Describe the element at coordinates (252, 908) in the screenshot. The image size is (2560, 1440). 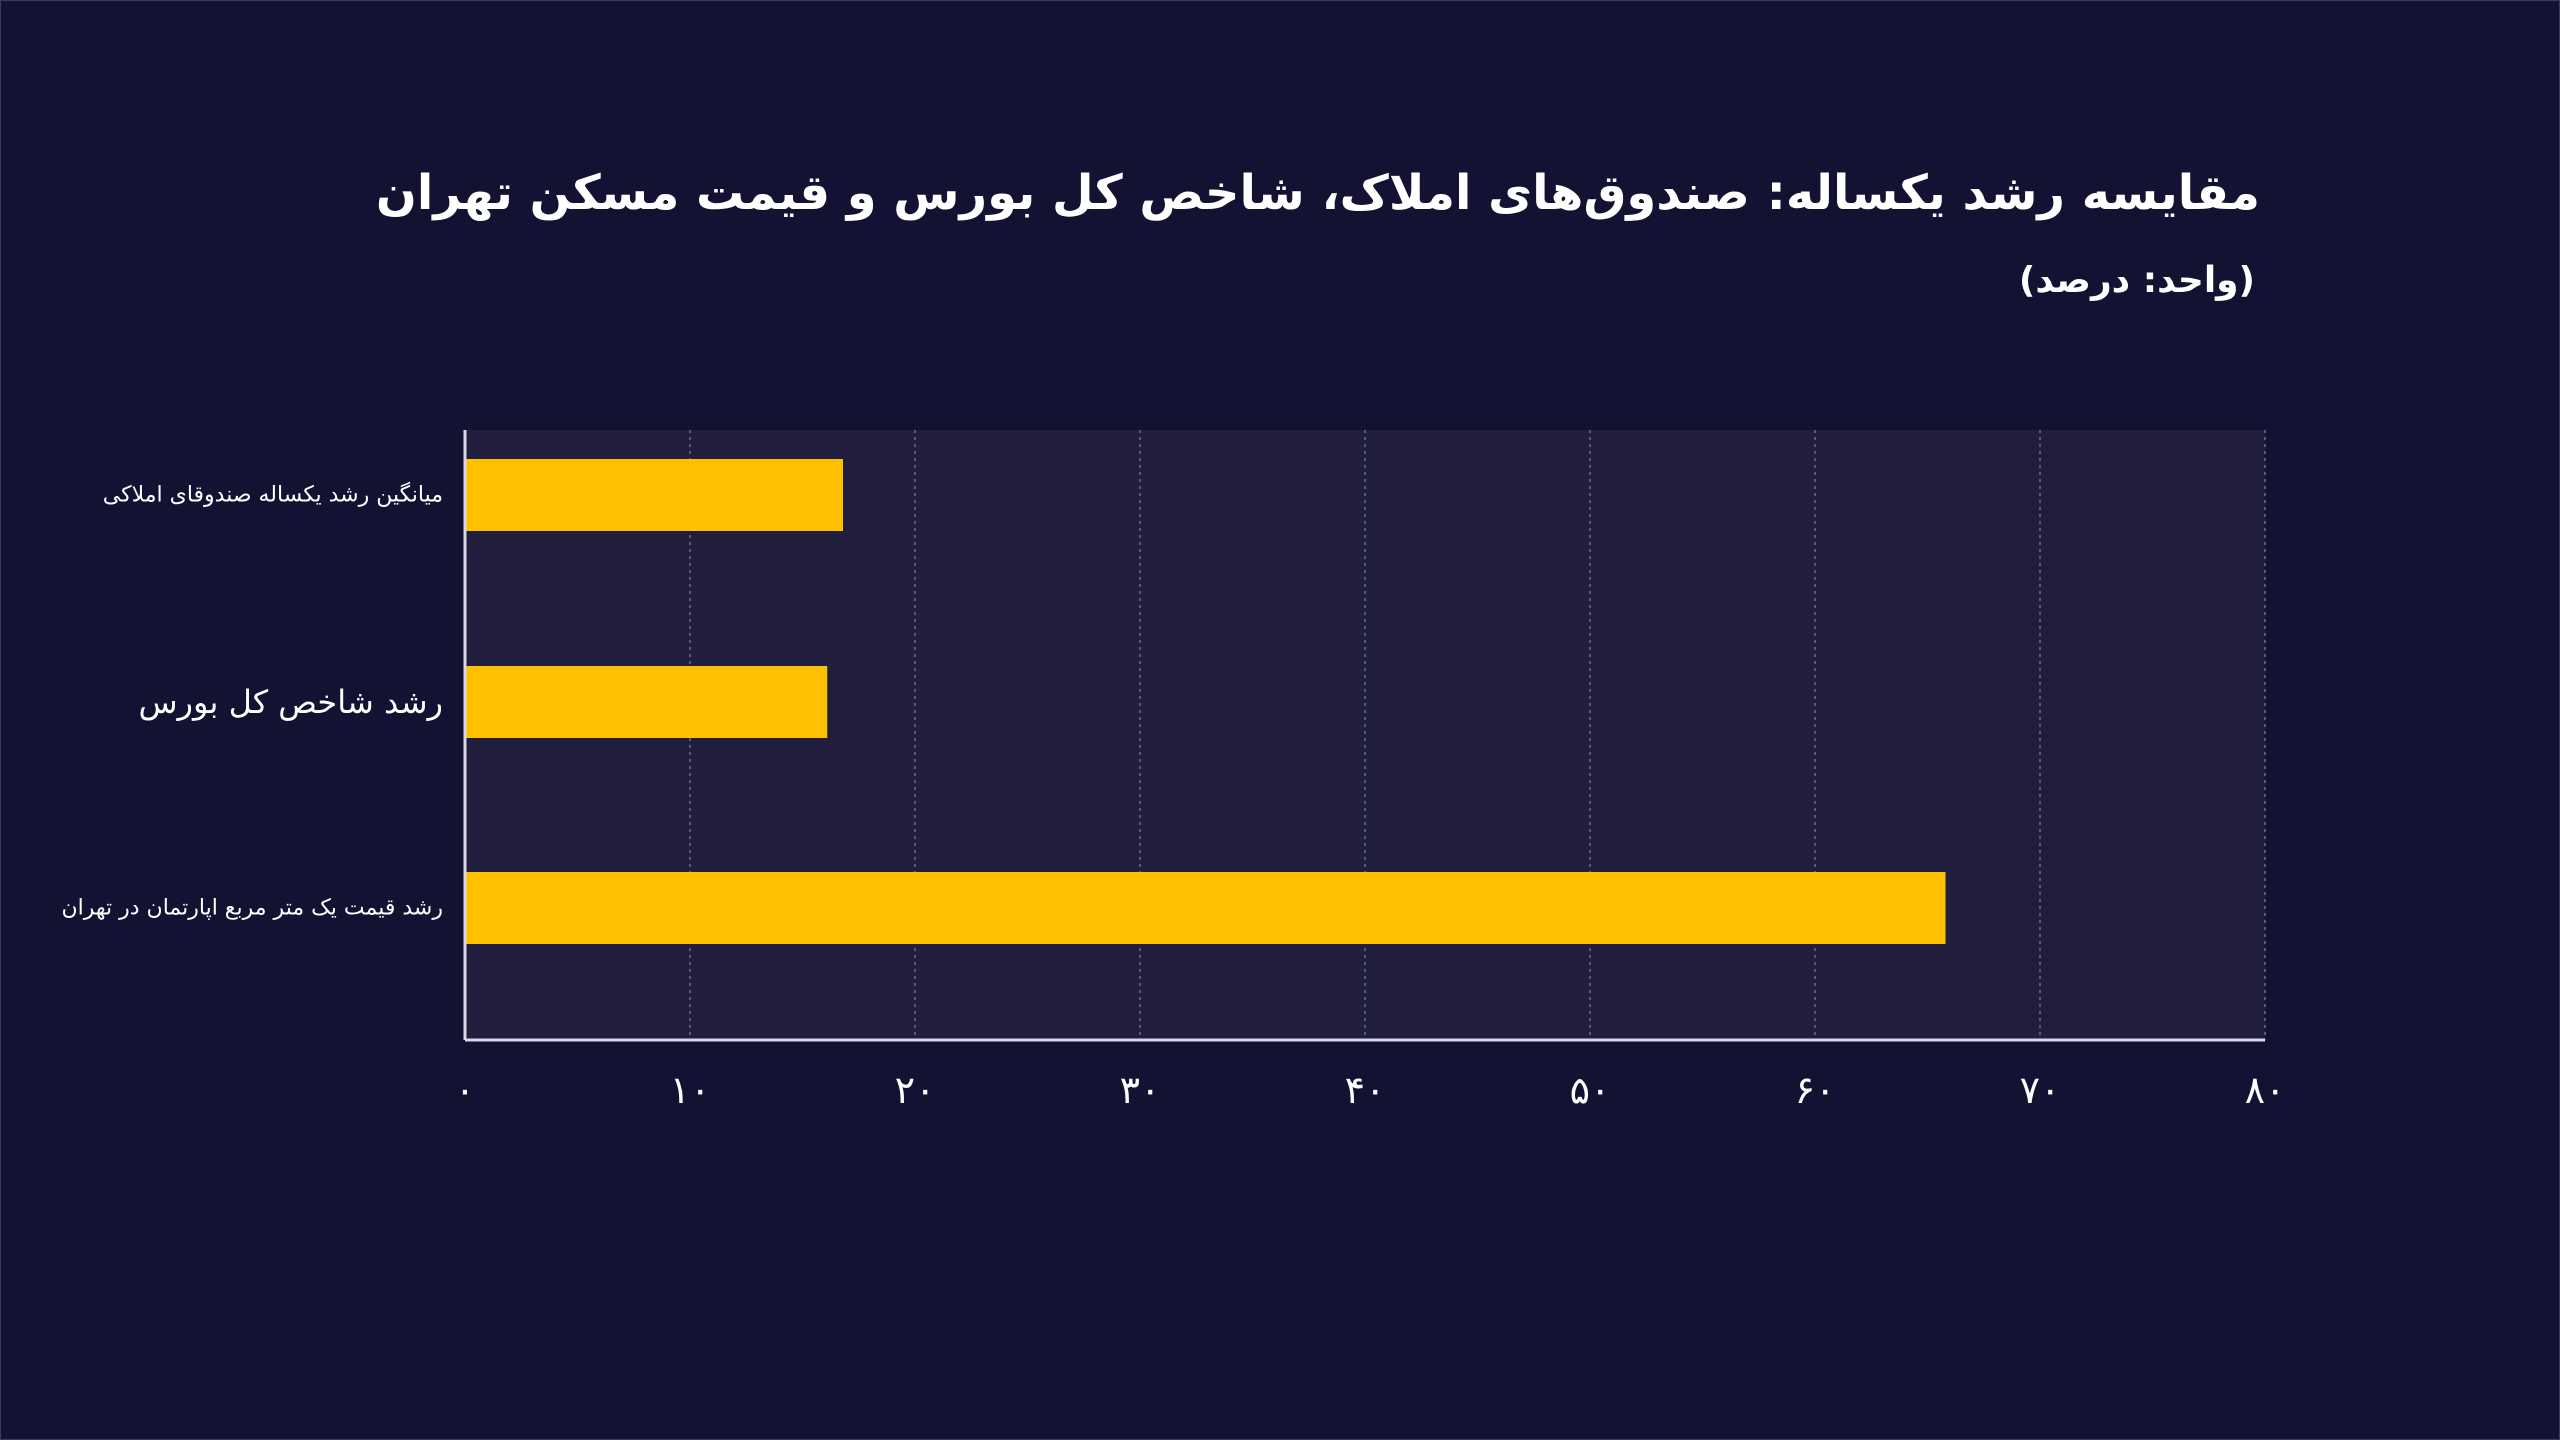
I see `category-label-tehran-housing: رشد قیمت یک متر مربع اپارتمان در تهران` at that location.